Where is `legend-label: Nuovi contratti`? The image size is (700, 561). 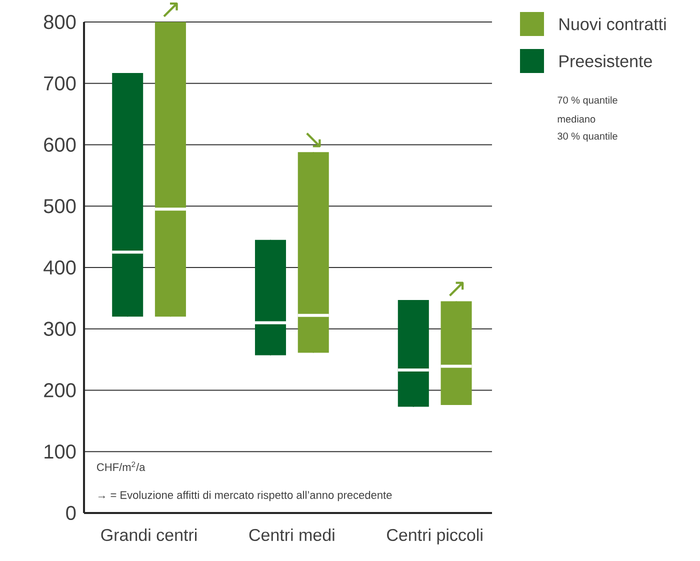 legend-label: Nuovi contratti is located at coordinates (613, 24).